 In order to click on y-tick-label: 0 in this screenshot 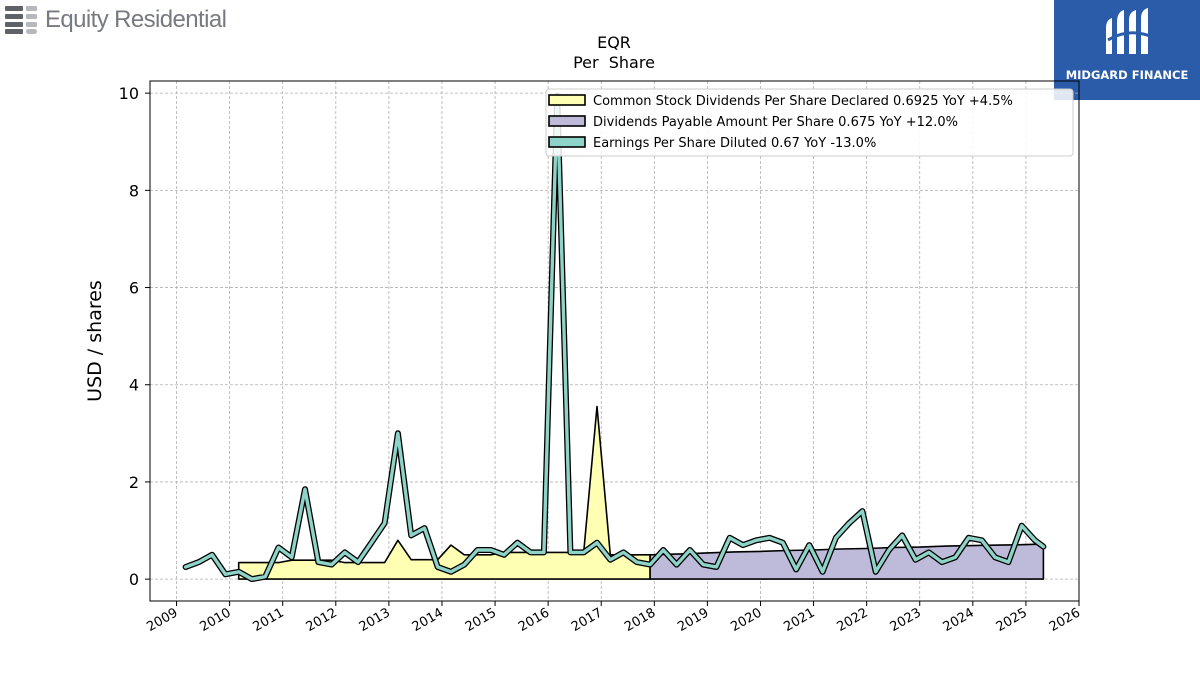, I will do `click(134, 579)`.